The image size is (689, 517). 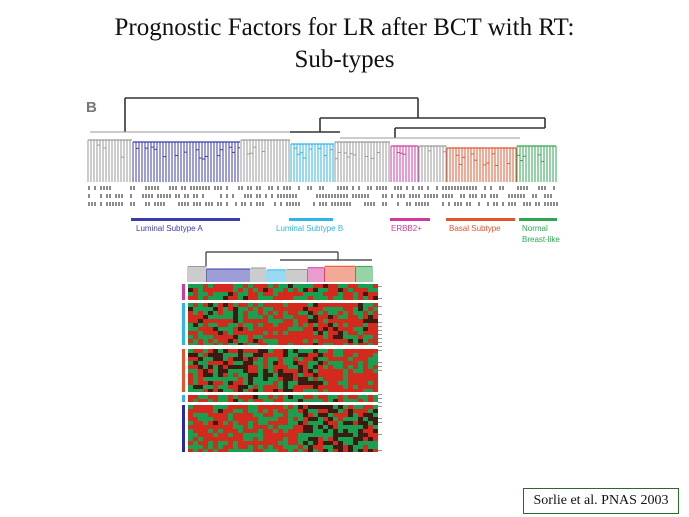 What do you see at coordinates (169, 228) in the screenshot?
I see `subtype-label-luminal-a: Luminal Subtype A` at bounding box center [169, 228].